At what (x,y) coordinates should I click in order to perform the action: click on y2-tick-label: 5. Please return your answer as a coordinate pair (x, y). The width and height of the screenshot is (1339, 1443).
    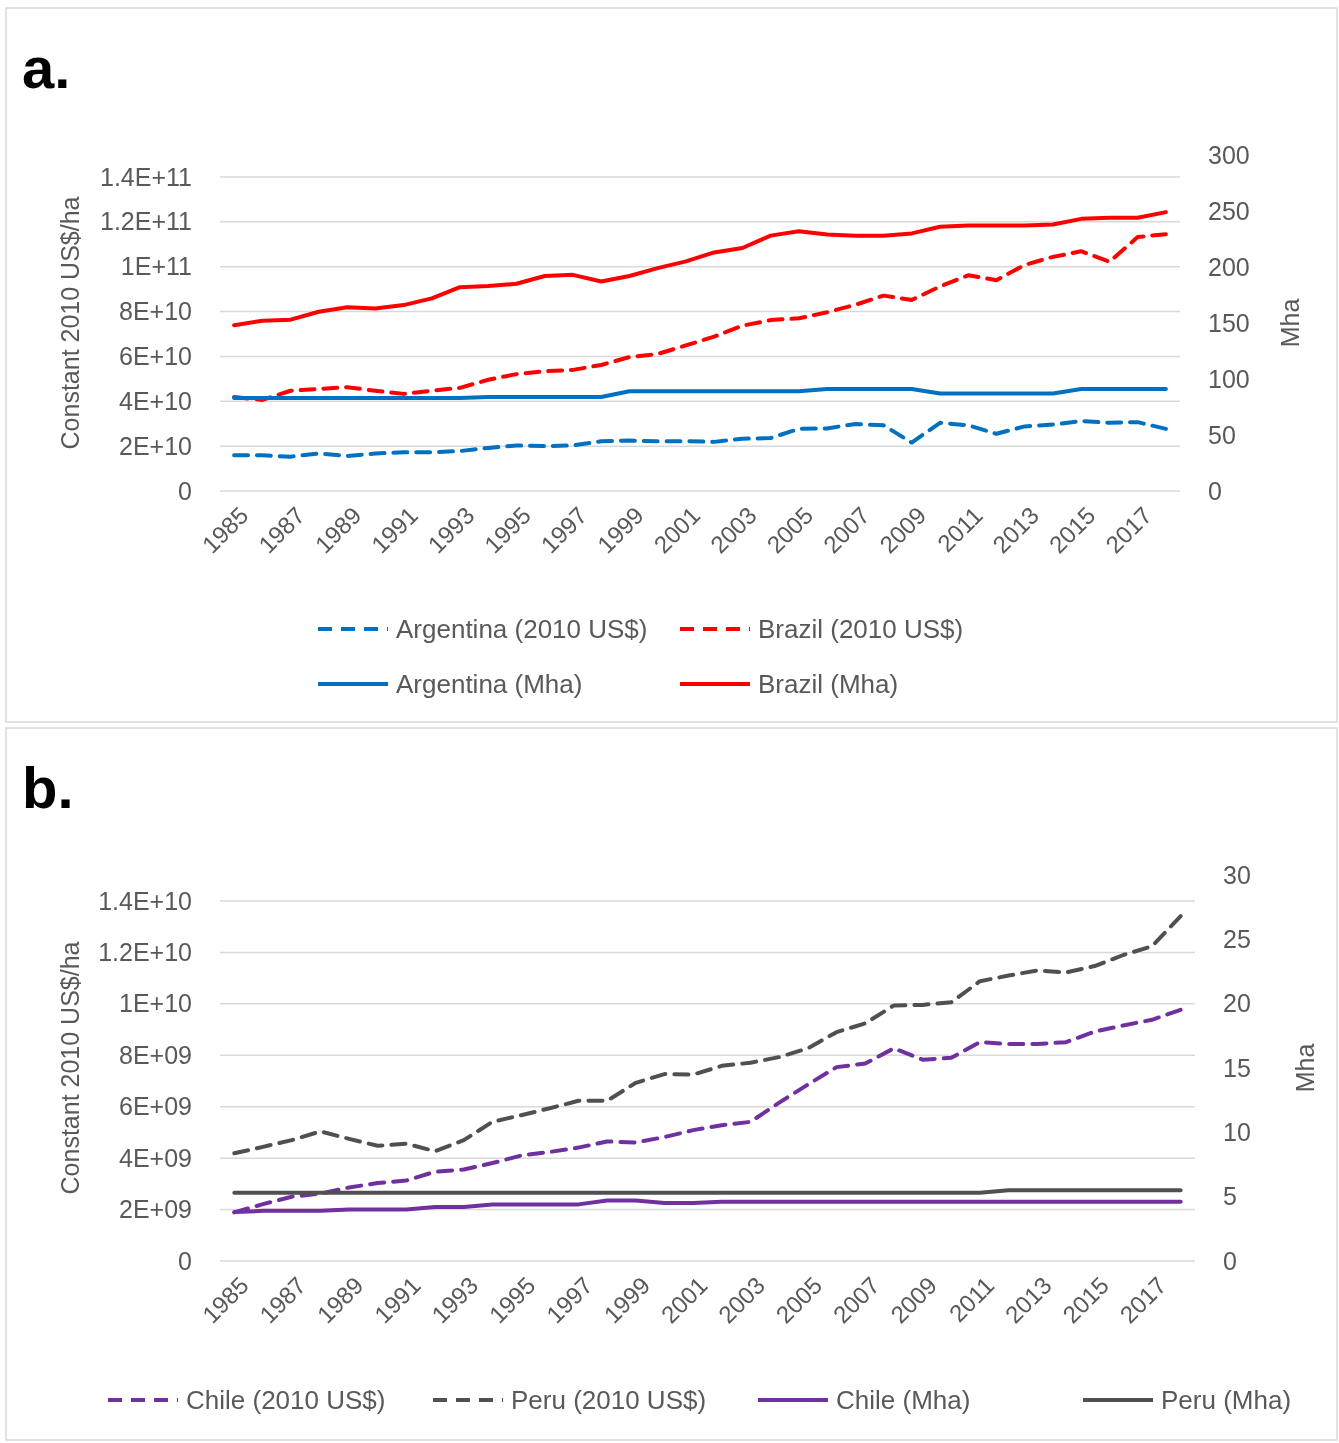
    Looking at the image, I should click on (1230, 1196).